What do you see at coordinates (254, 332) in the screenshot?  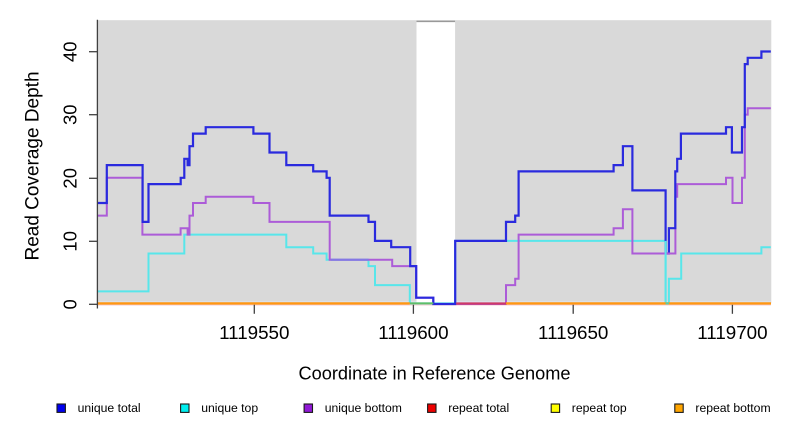 I see `svg-text: 1119550` at bounding box center [254, 332].